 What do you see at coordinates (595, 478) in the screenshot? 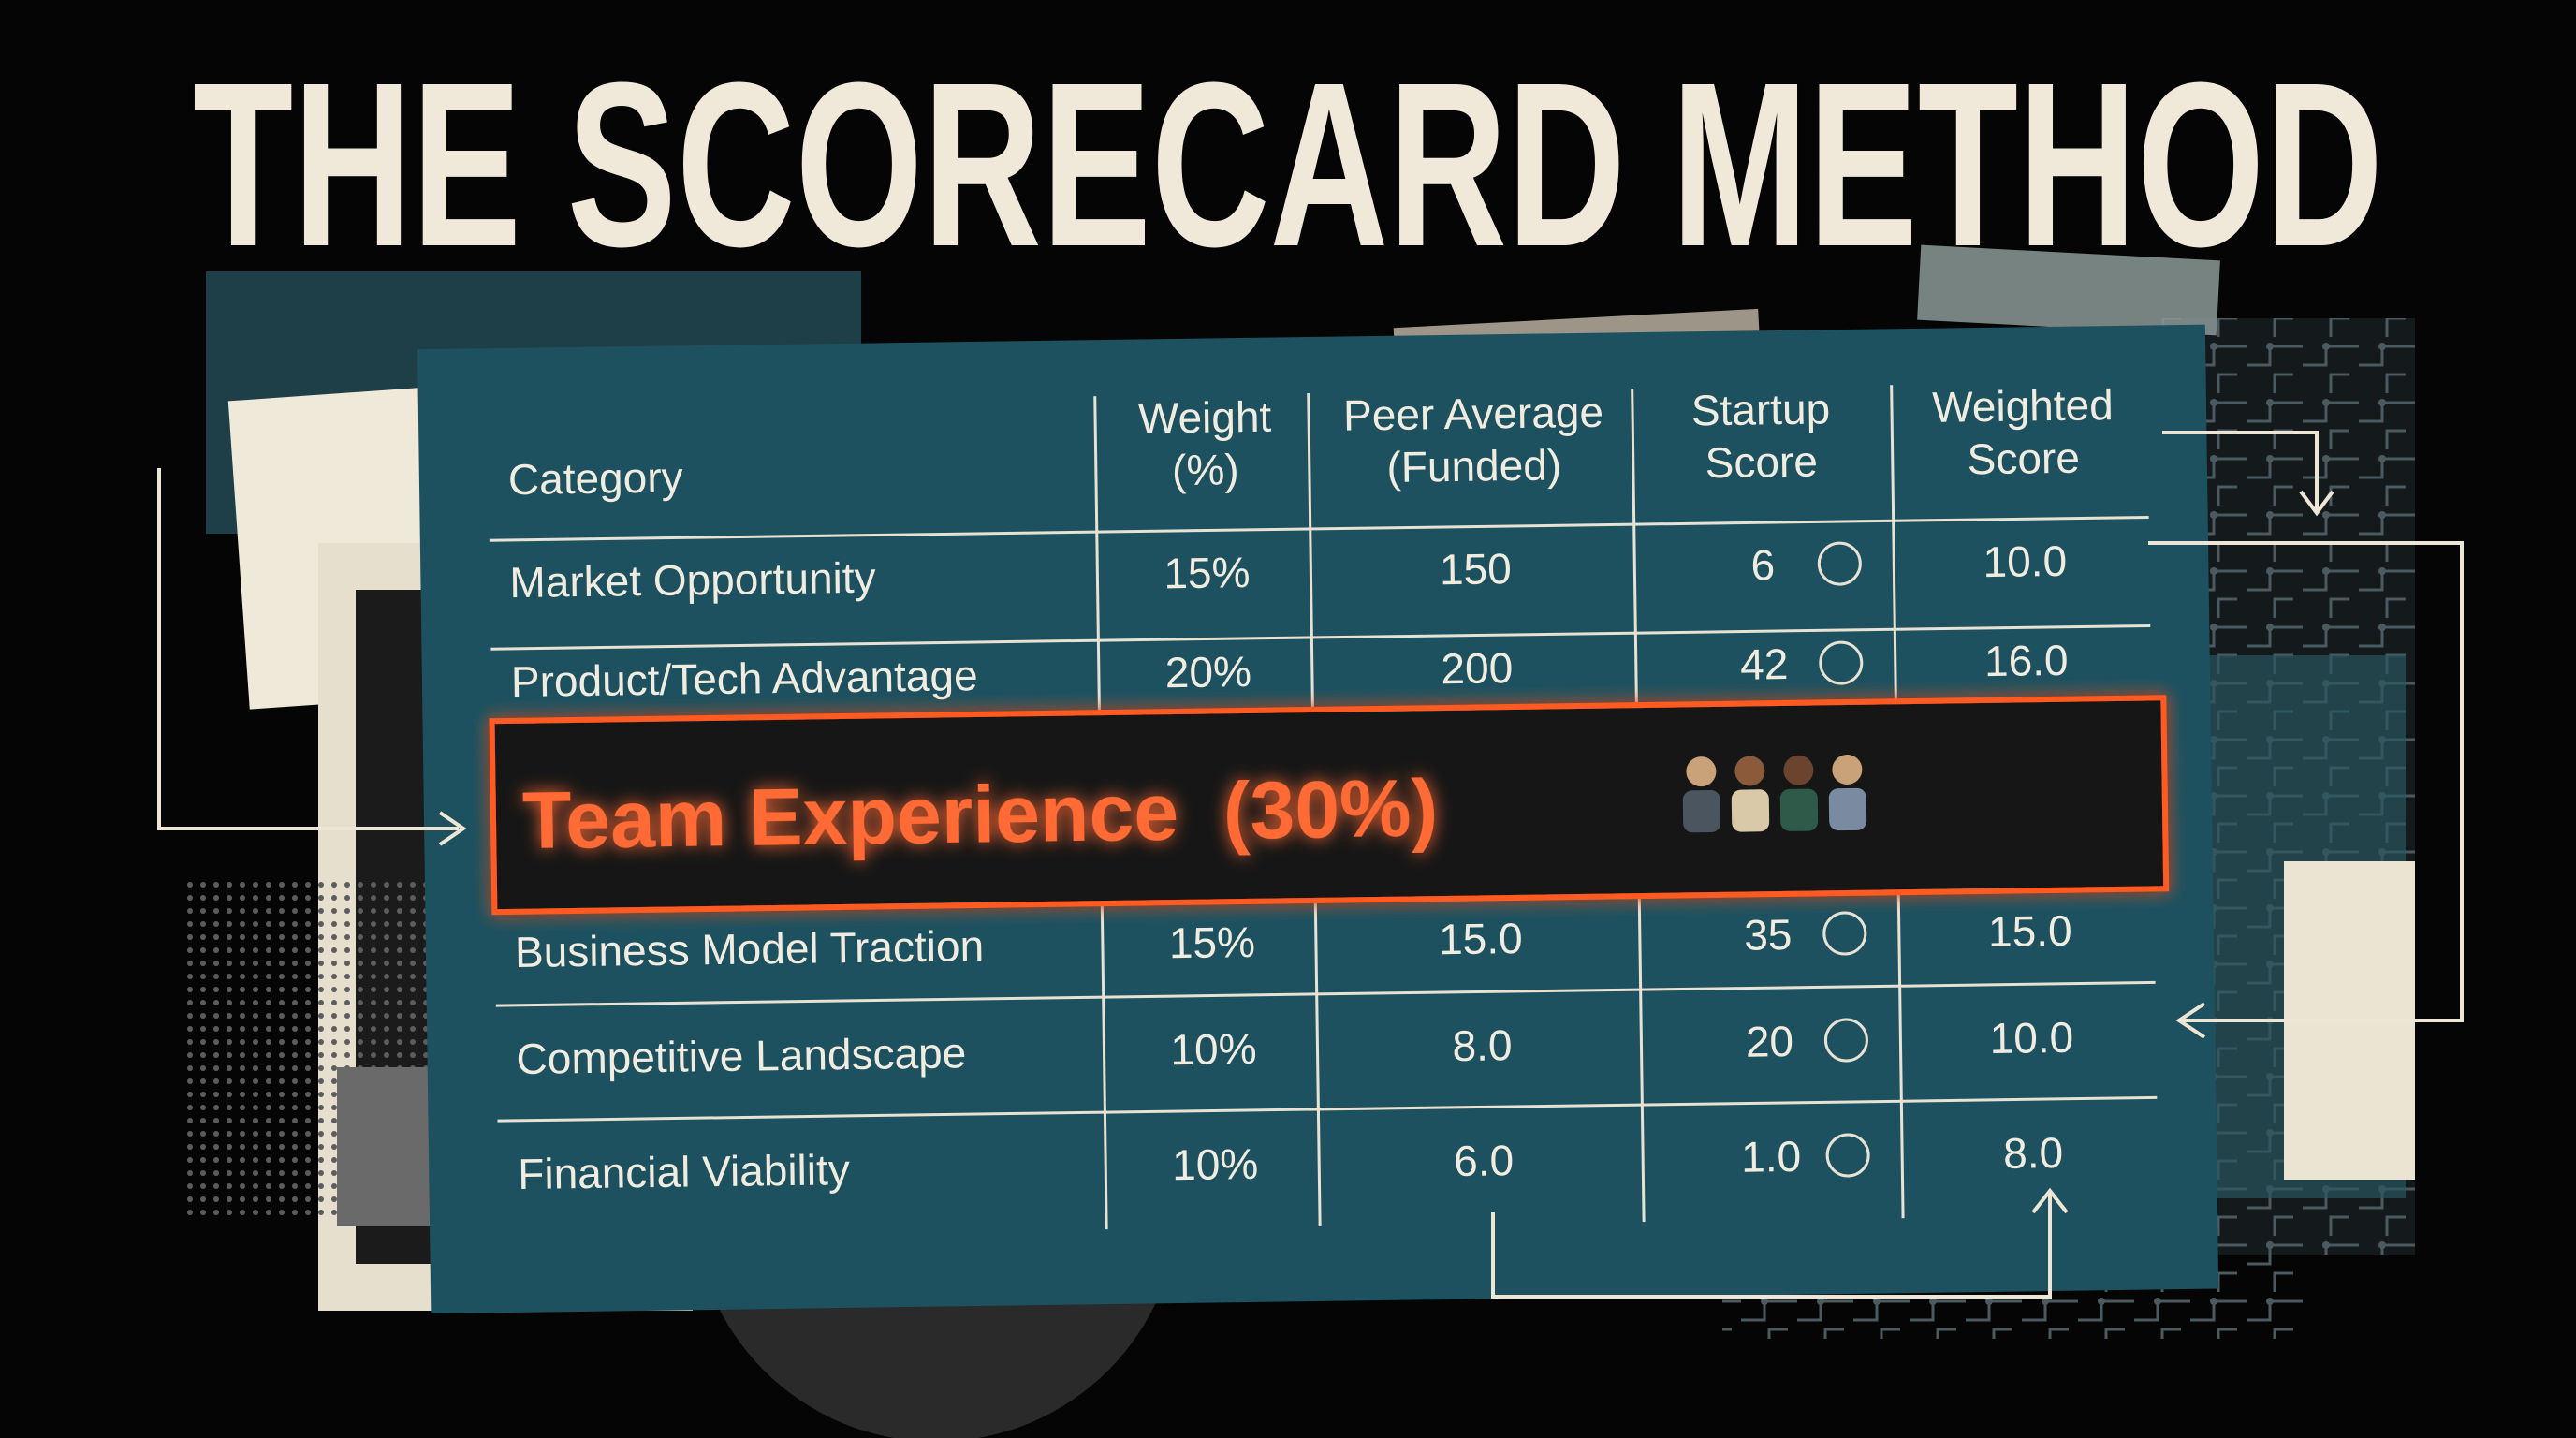
I see `column-header: Category` at bounding box center [595, 478].